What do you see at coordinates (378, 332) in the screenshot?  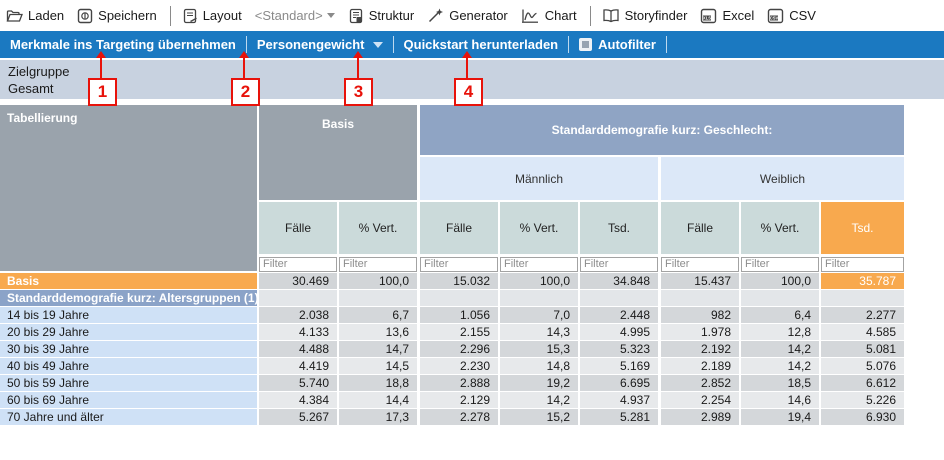 I see `cell: 13,6` at bounding box center [378, 332].